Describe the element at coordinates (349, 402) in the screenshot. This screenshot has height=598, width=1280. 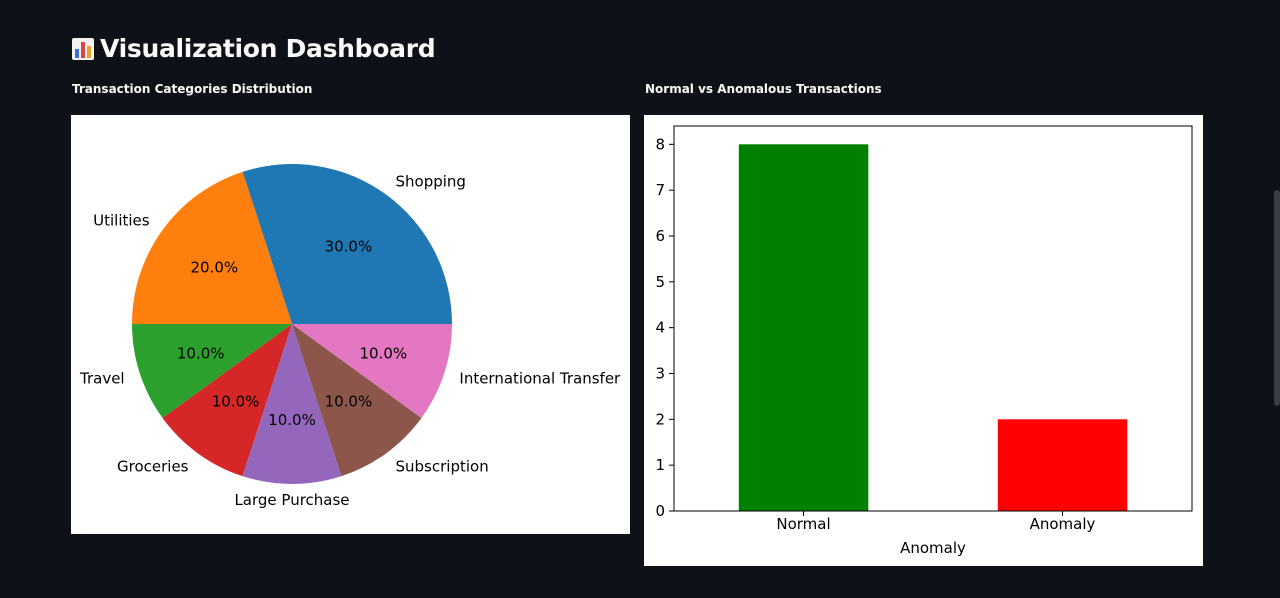
I see `pie-pct-label-subscription: 10.0%` at that location.